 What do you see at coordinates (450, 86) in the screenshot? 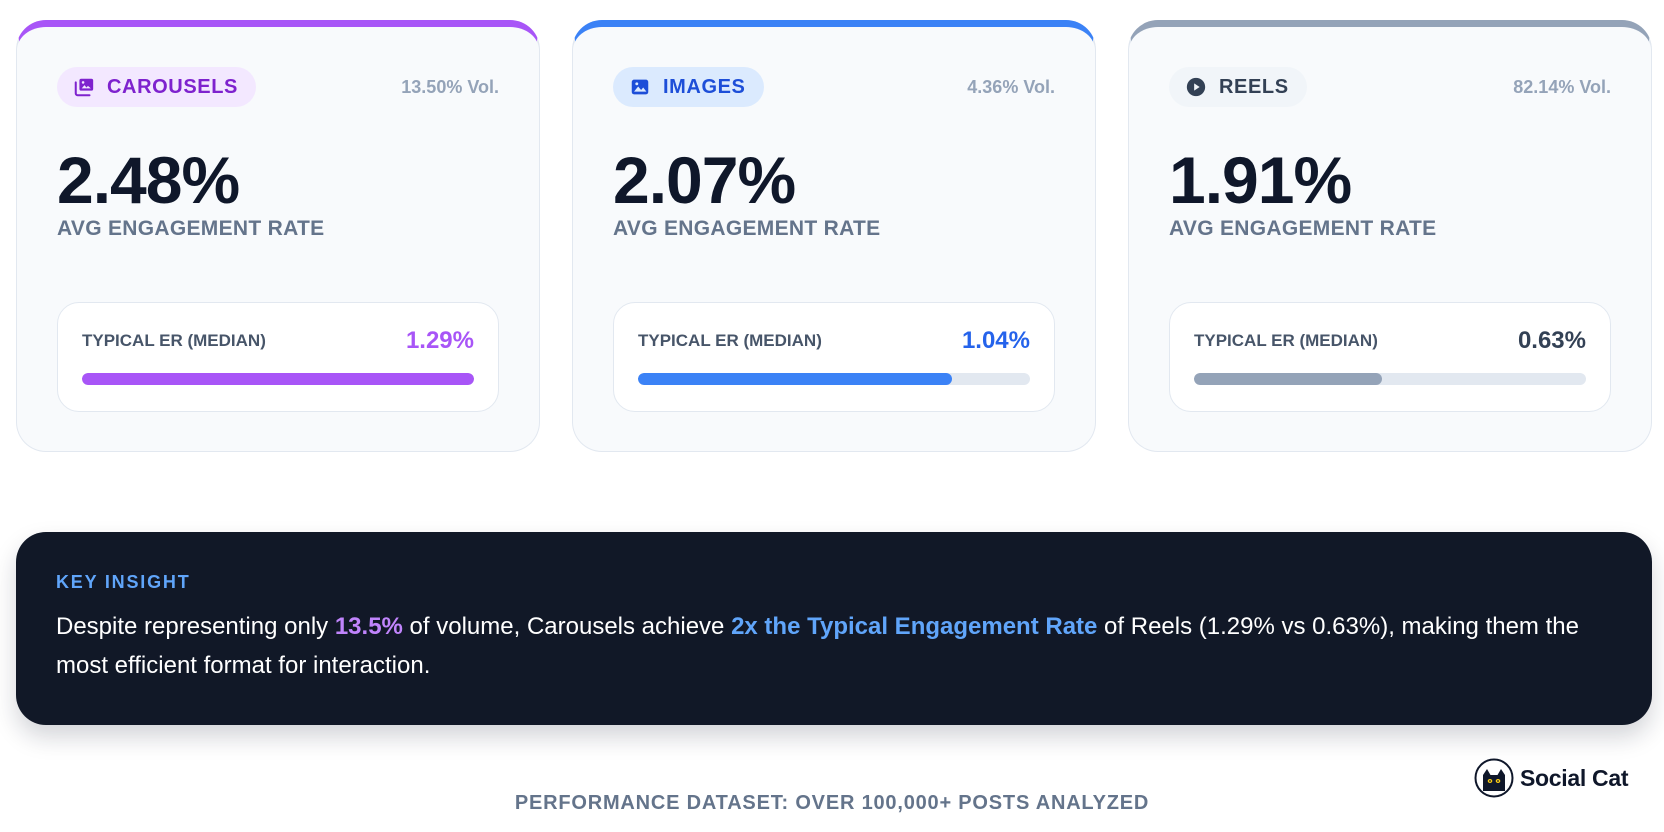
I see `volume-share: 13.50% Vol.` at bounding box center [450, 86].